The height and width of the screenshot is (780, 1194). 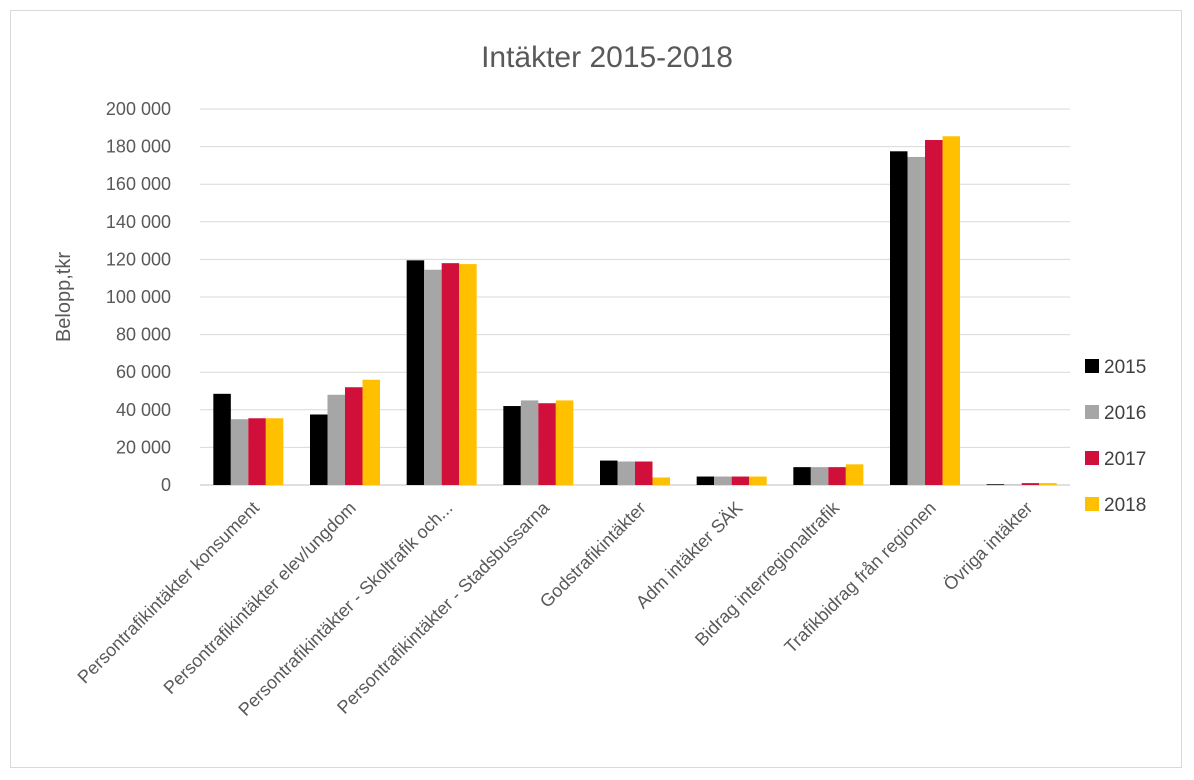 What do you see at coordinates (143, 410) in the screenshot?
I see `y-tick-label: 40 000` at bounding box center [143, 410].